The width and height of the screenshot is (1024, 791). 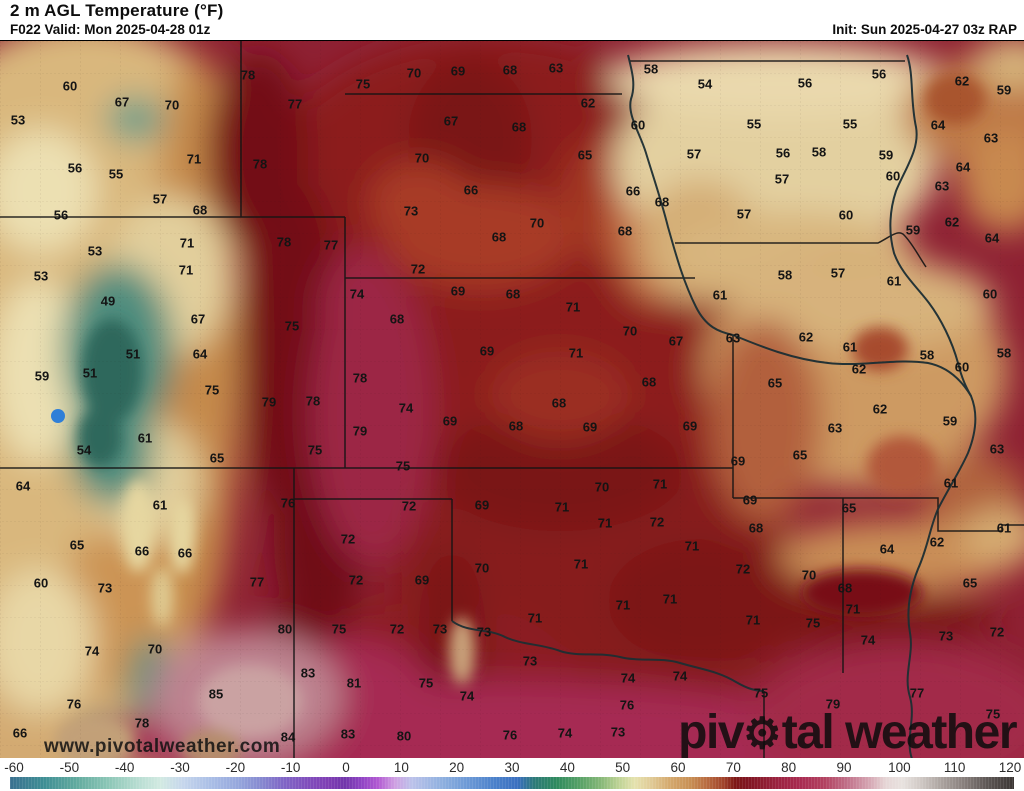 I want to click on colorbar-tick-label: -30, so click(x=180, y=767).